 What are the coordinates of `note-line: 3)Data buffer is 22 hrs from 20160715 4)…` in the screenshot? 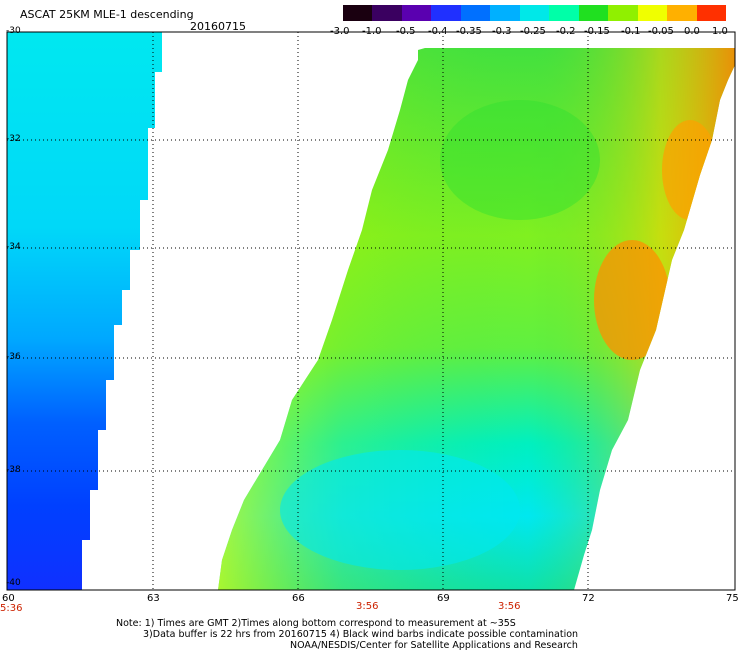 It's located at (361, 634).